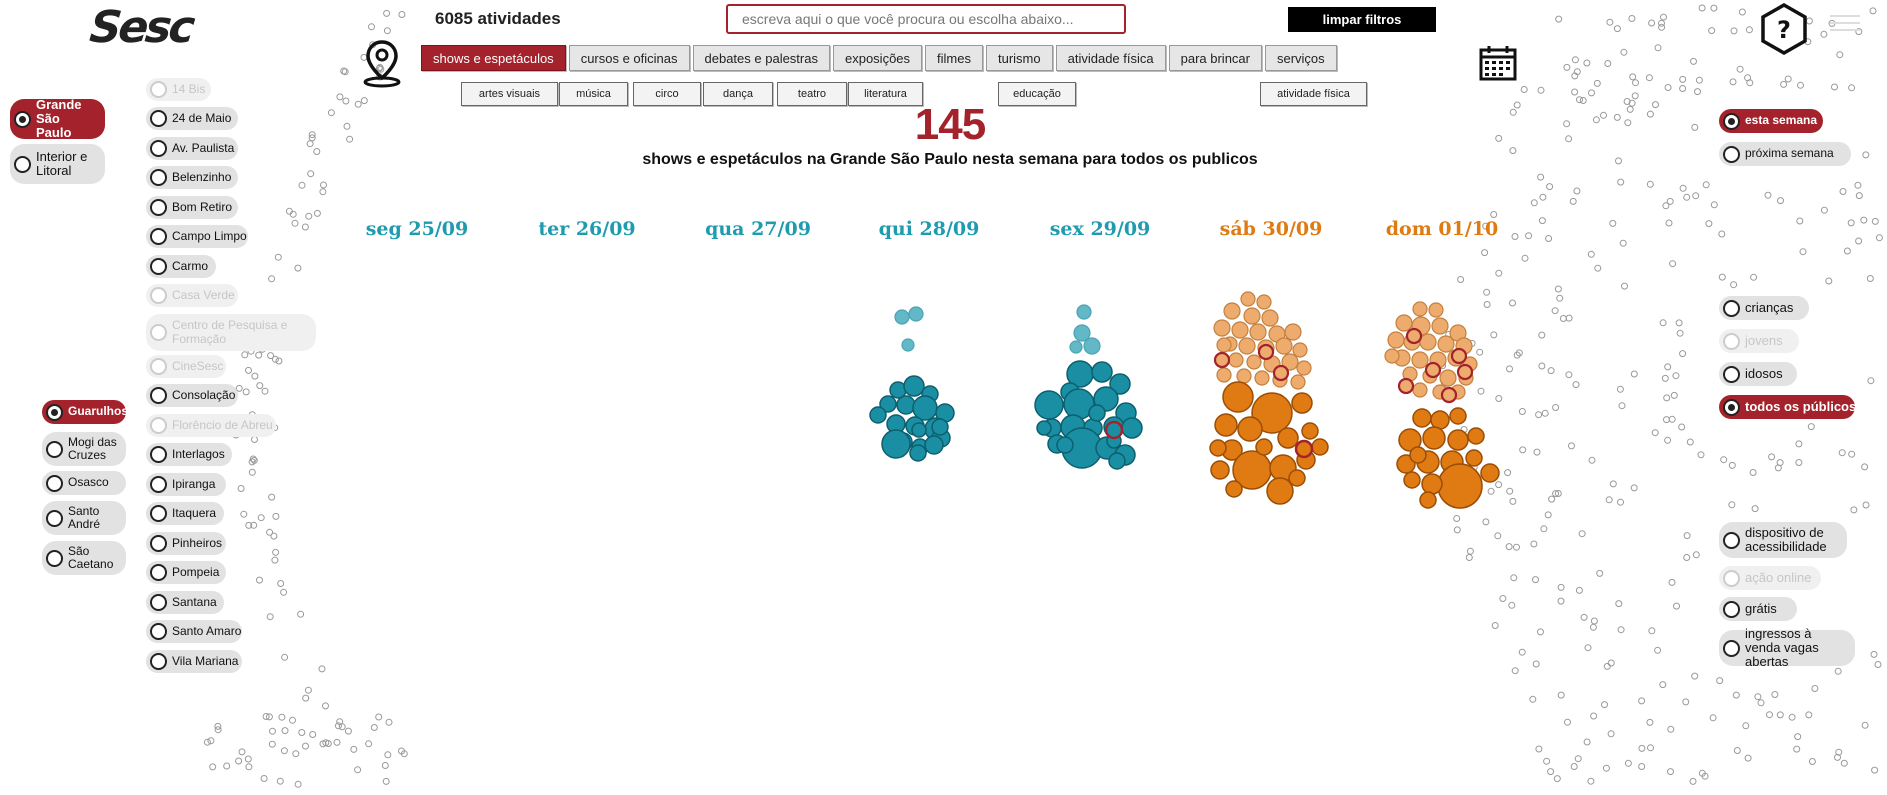 The width and height of the screenshot is (1887, 795). What do you see at coordinates (1845, 23) in the screenshot?
I see `menu-icon` at bounding box center [1845, 23].